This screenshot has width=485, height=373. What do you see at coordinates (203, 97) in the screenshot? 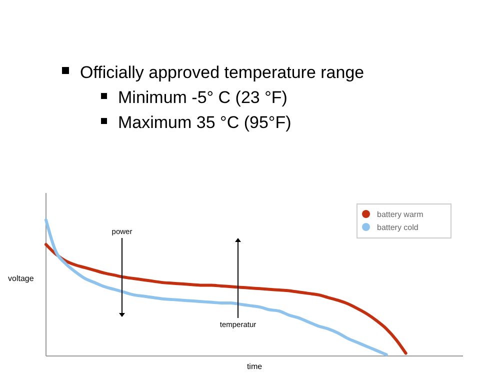
I see `text: Minimum -5° C (23 °F)` at bounding box center [203, 97].